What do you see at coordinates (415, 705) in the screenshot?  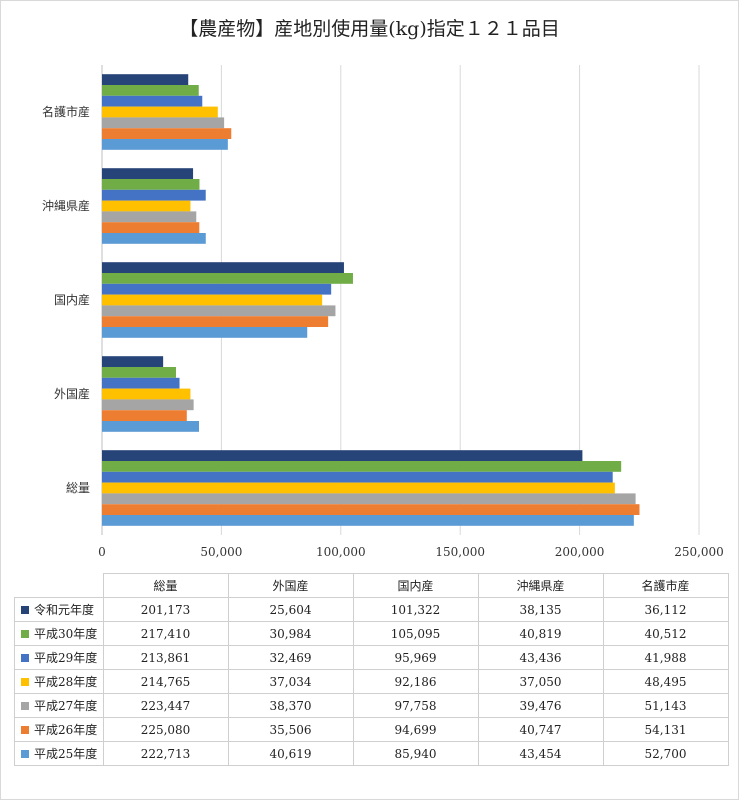 I see `table-cell: 97,758` at bounding box center [415, 705].